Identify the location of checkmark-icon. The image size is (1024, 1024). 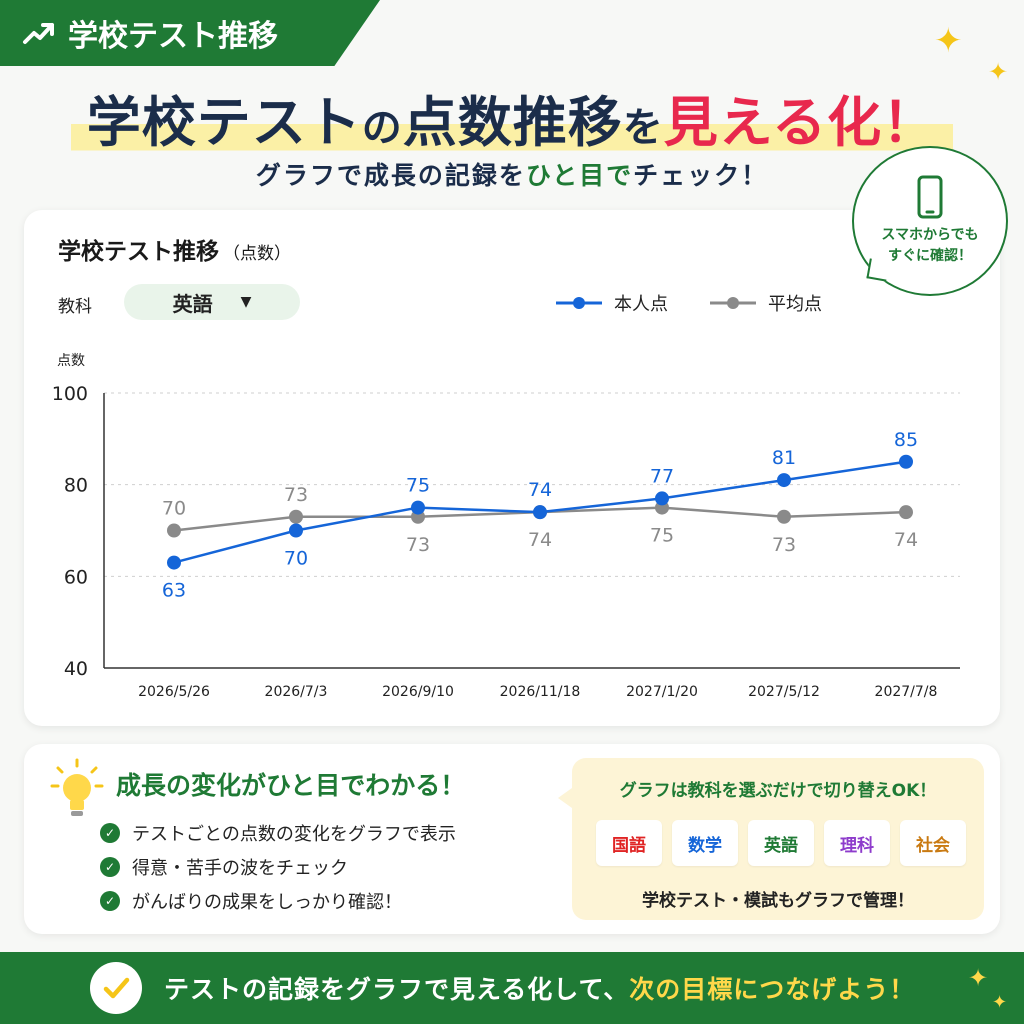
(116, 988).